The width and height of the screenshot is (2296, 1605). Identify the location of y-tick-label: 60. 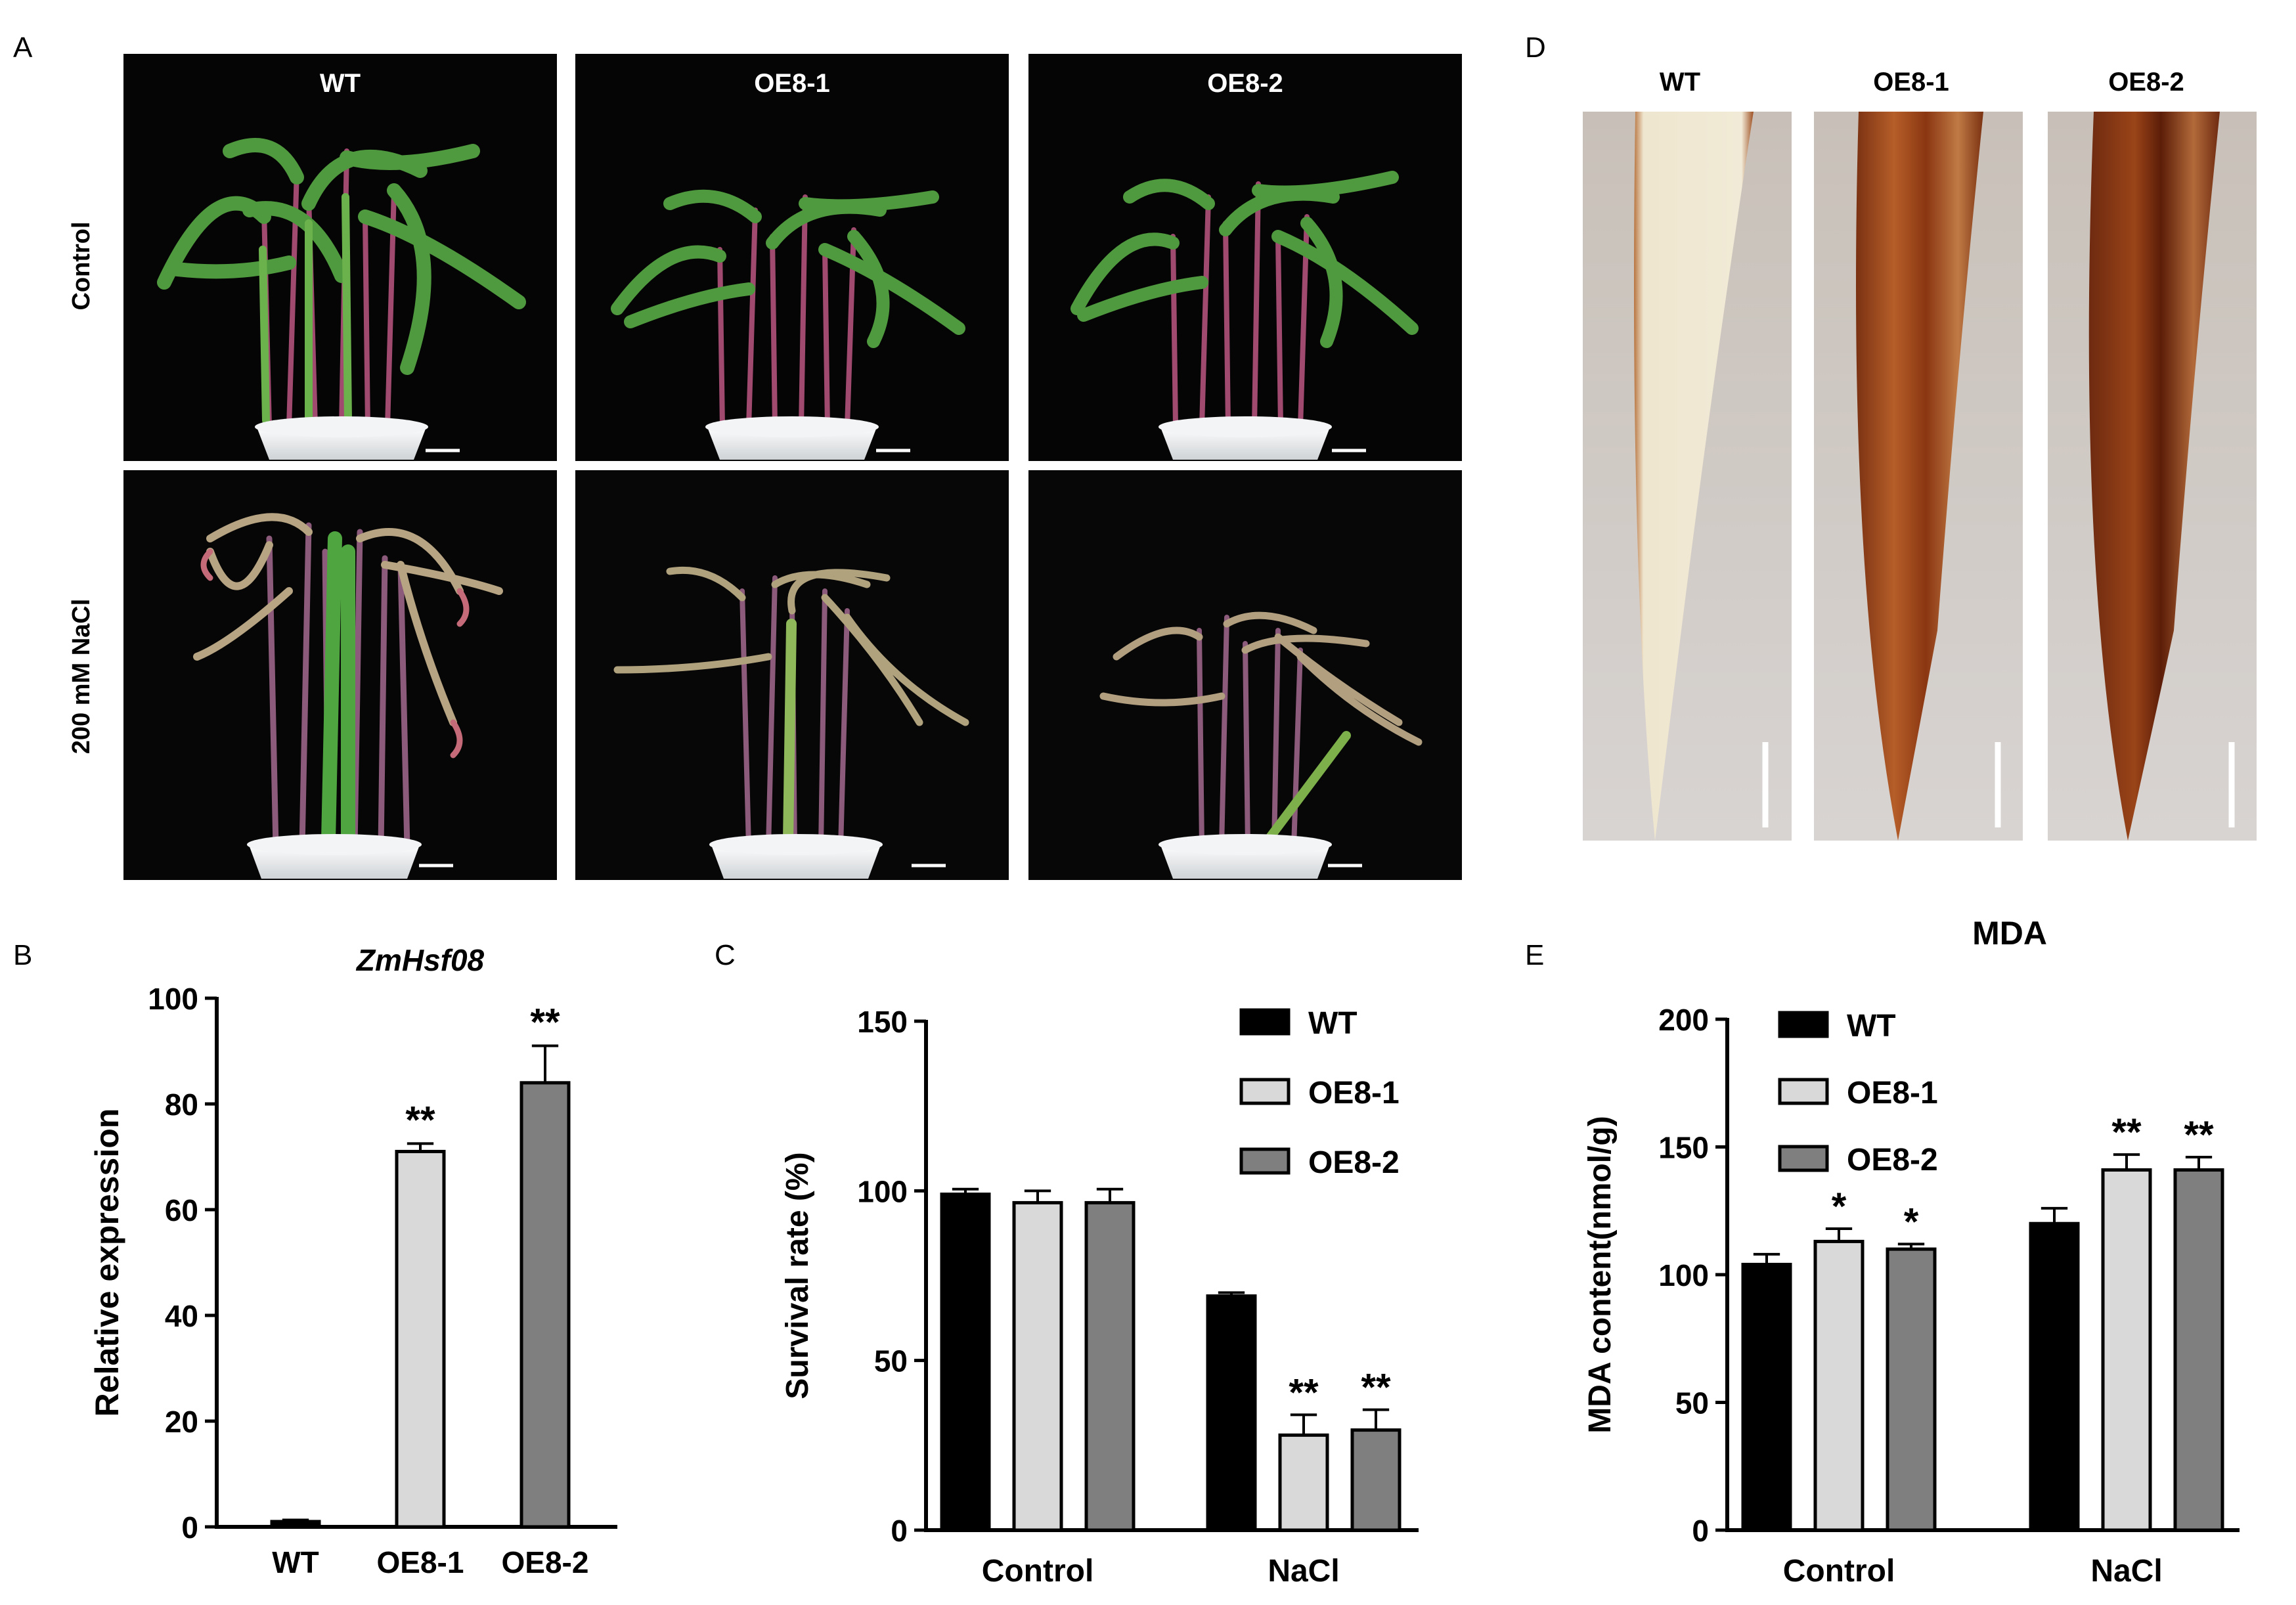
(181, 1210).